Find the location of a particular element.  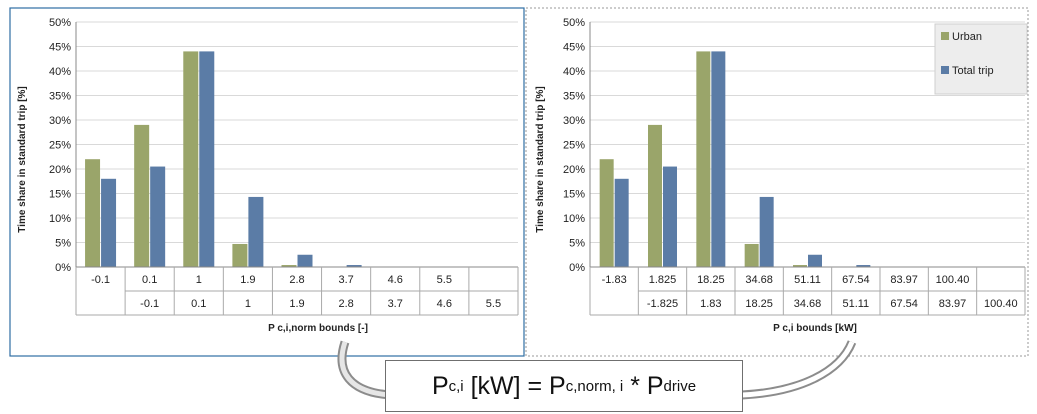

formula-op: * P is located at coordinates (643, 385).